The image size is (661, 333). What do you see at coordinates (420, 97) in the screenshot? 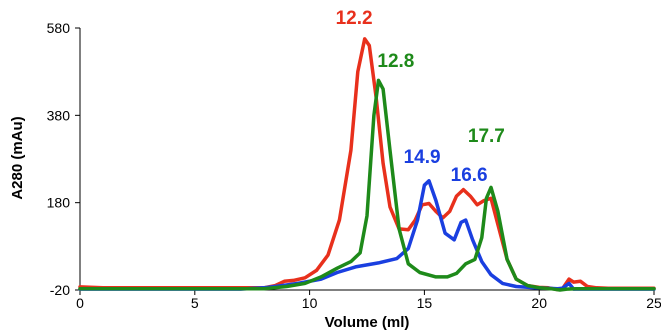
I see `peak-annotations: 12.2 12.8 14.9 16.6 17.7` at bounding box center [420, 97].